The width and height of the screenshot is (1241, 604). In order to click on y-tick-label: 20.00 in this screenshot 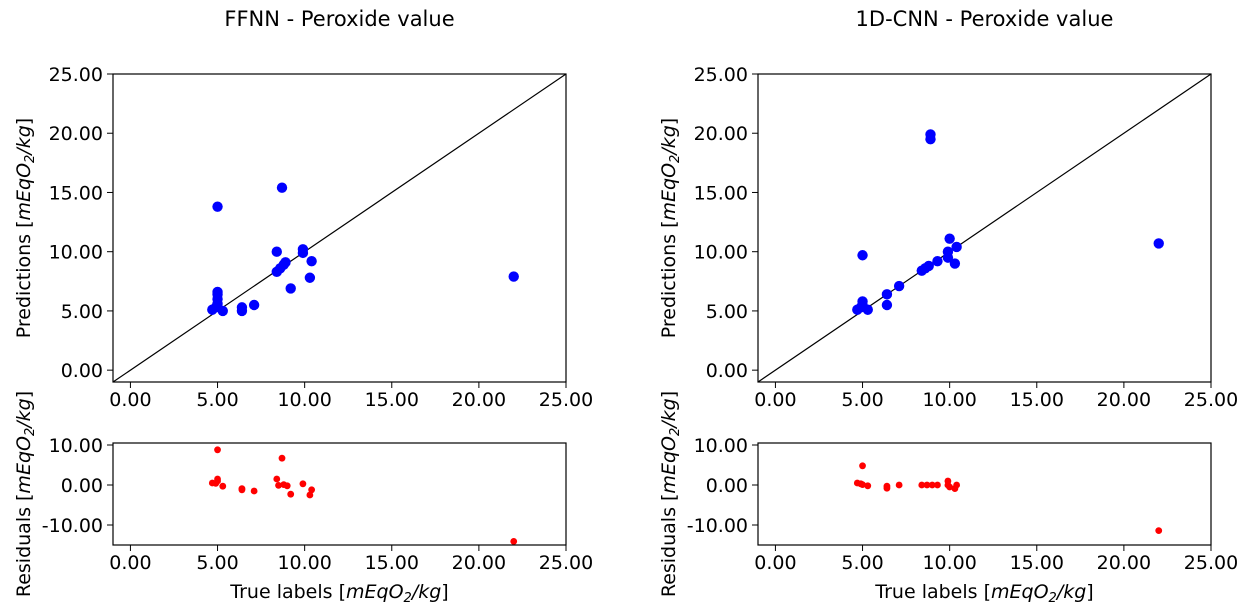, I will do `click(721, 134)`.